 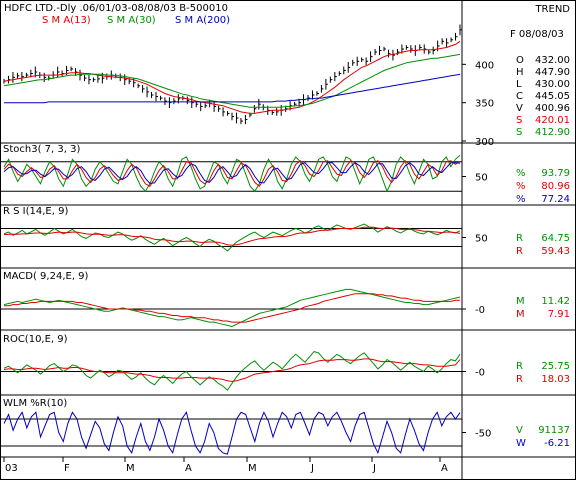 I want to click on panel-roc: ROC(10,E, 9) -0 R 25.75 R 18.03, so click(x=285, y=362).